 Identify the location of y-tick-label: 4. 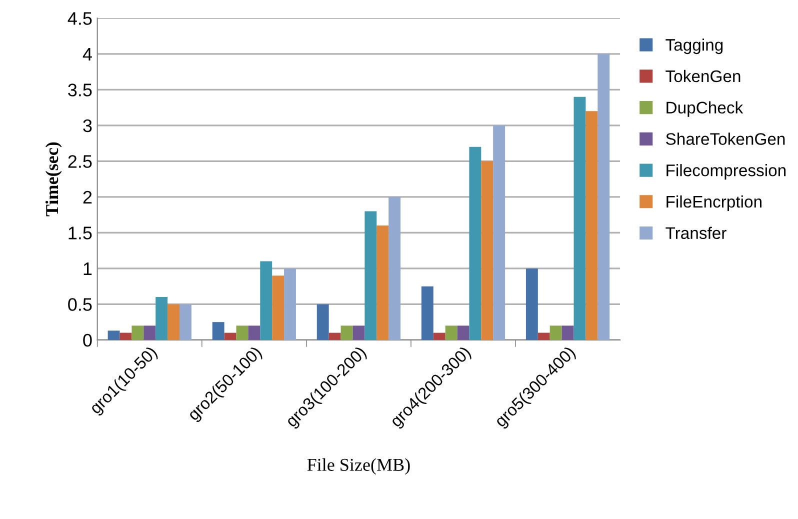
(87, 54).